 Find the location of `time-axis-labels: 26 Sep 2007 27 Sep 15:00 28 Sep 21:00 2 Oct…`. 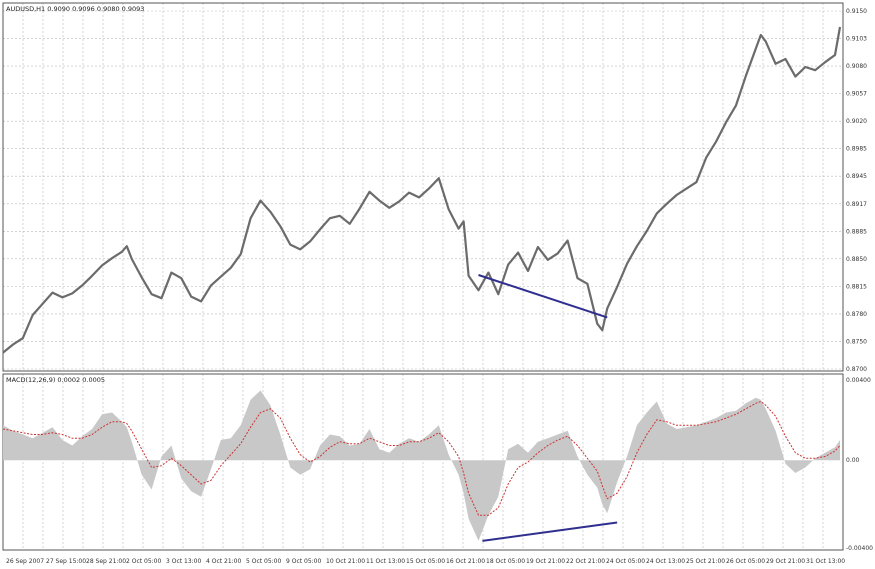

time-axis-labels: 26 Sep 2007 27 Sep 15:00 28 Sep 21:00 2 Oct… is located at coordinates (425, 561).